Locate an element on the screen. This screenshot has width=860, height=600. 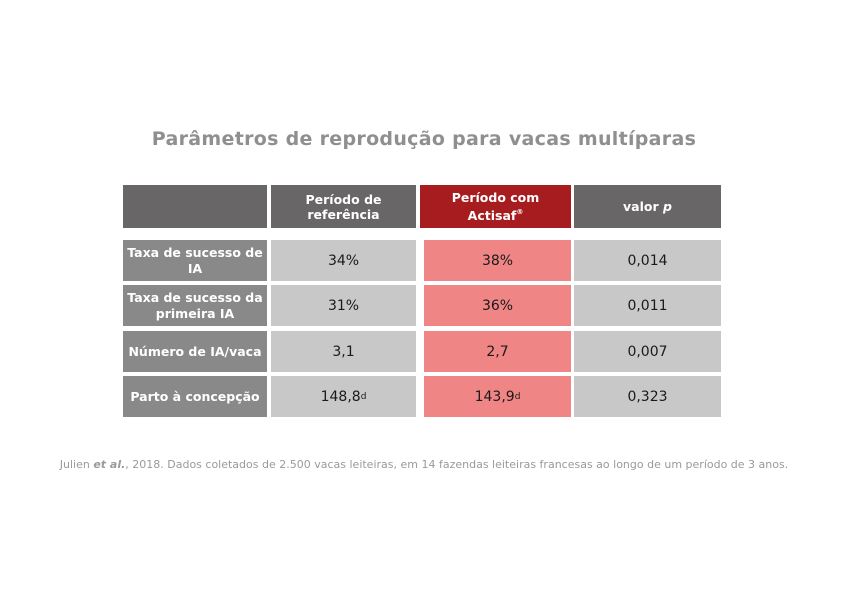
header-p-value-word: valor is located at coordinates (643, 206).